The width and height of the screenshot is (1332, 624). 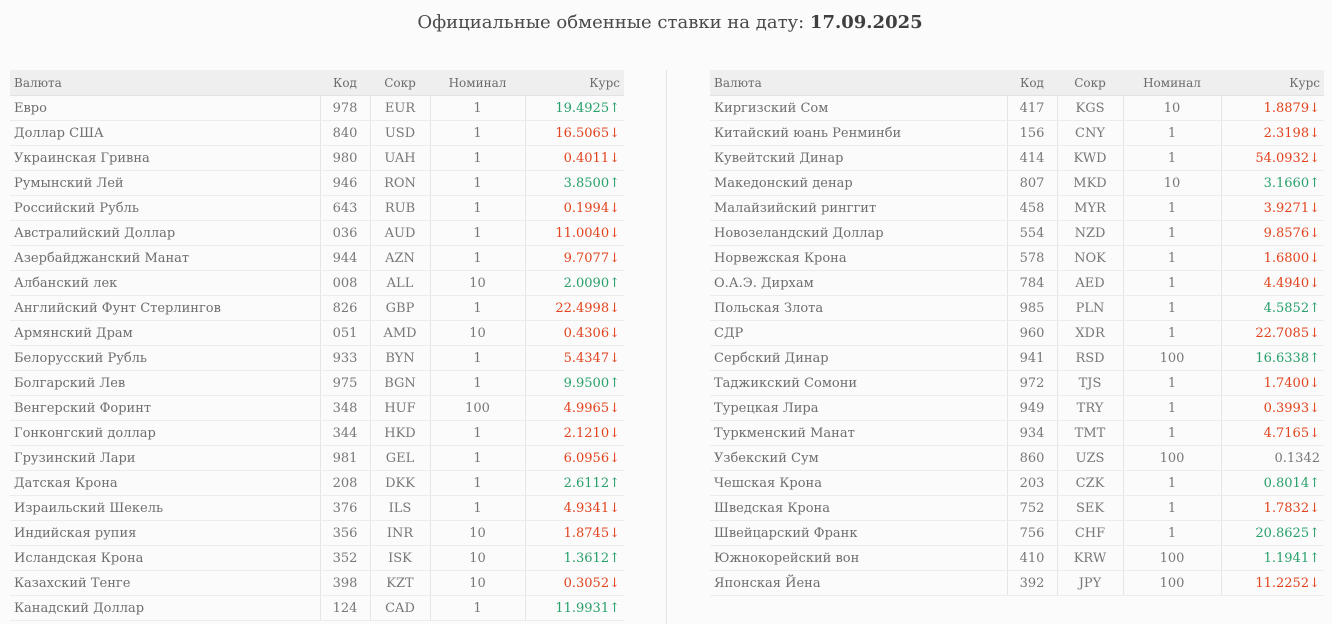 I want to click on page-title-date: 17.09.2025, so click(x=866, y=22).